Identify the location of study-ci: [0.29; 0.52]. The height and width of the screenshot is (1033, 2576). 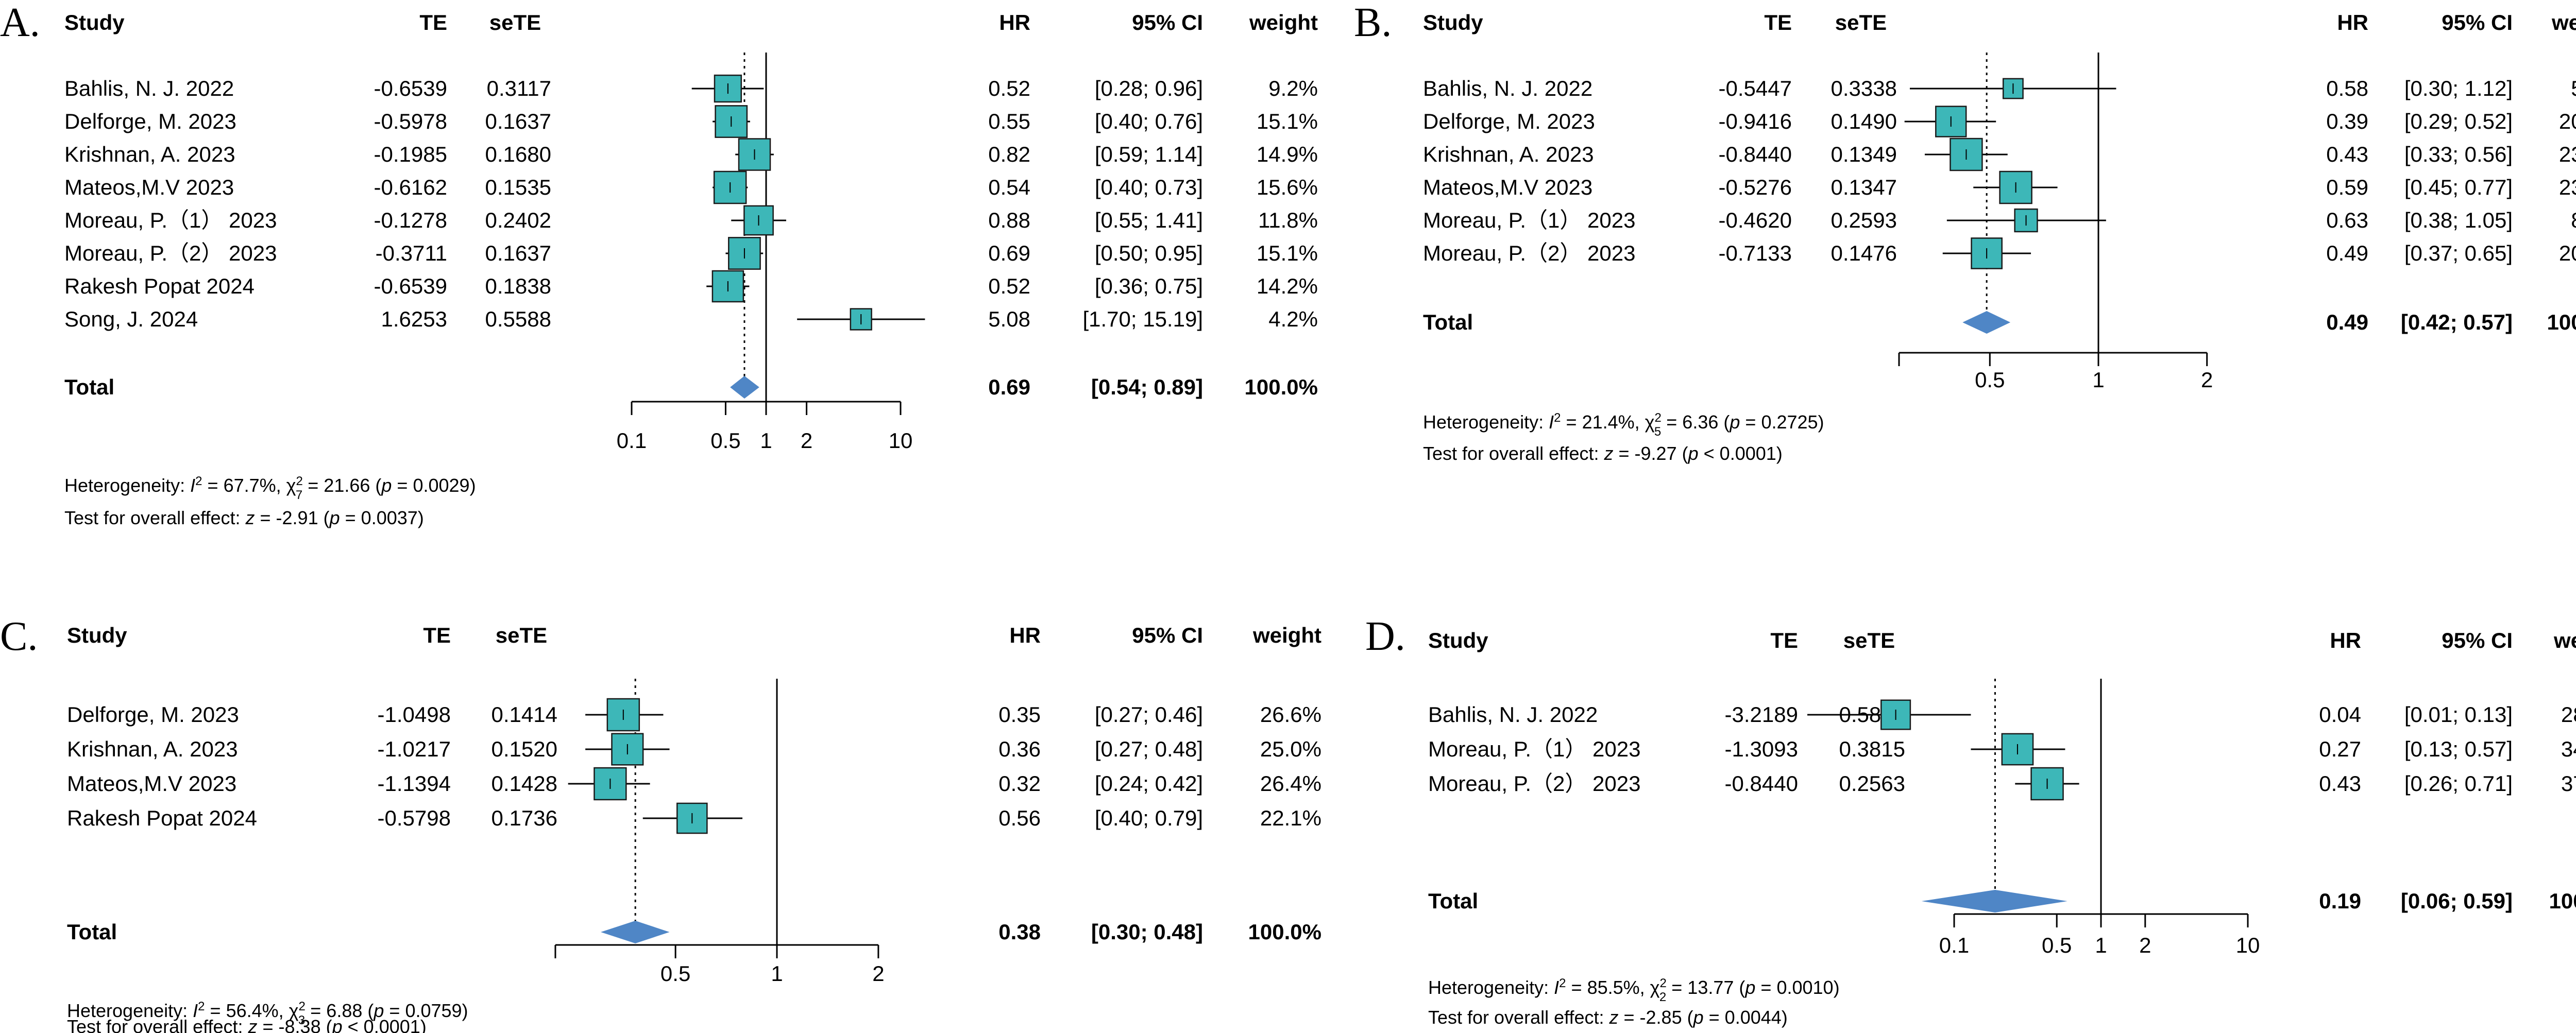
(2458, 121).